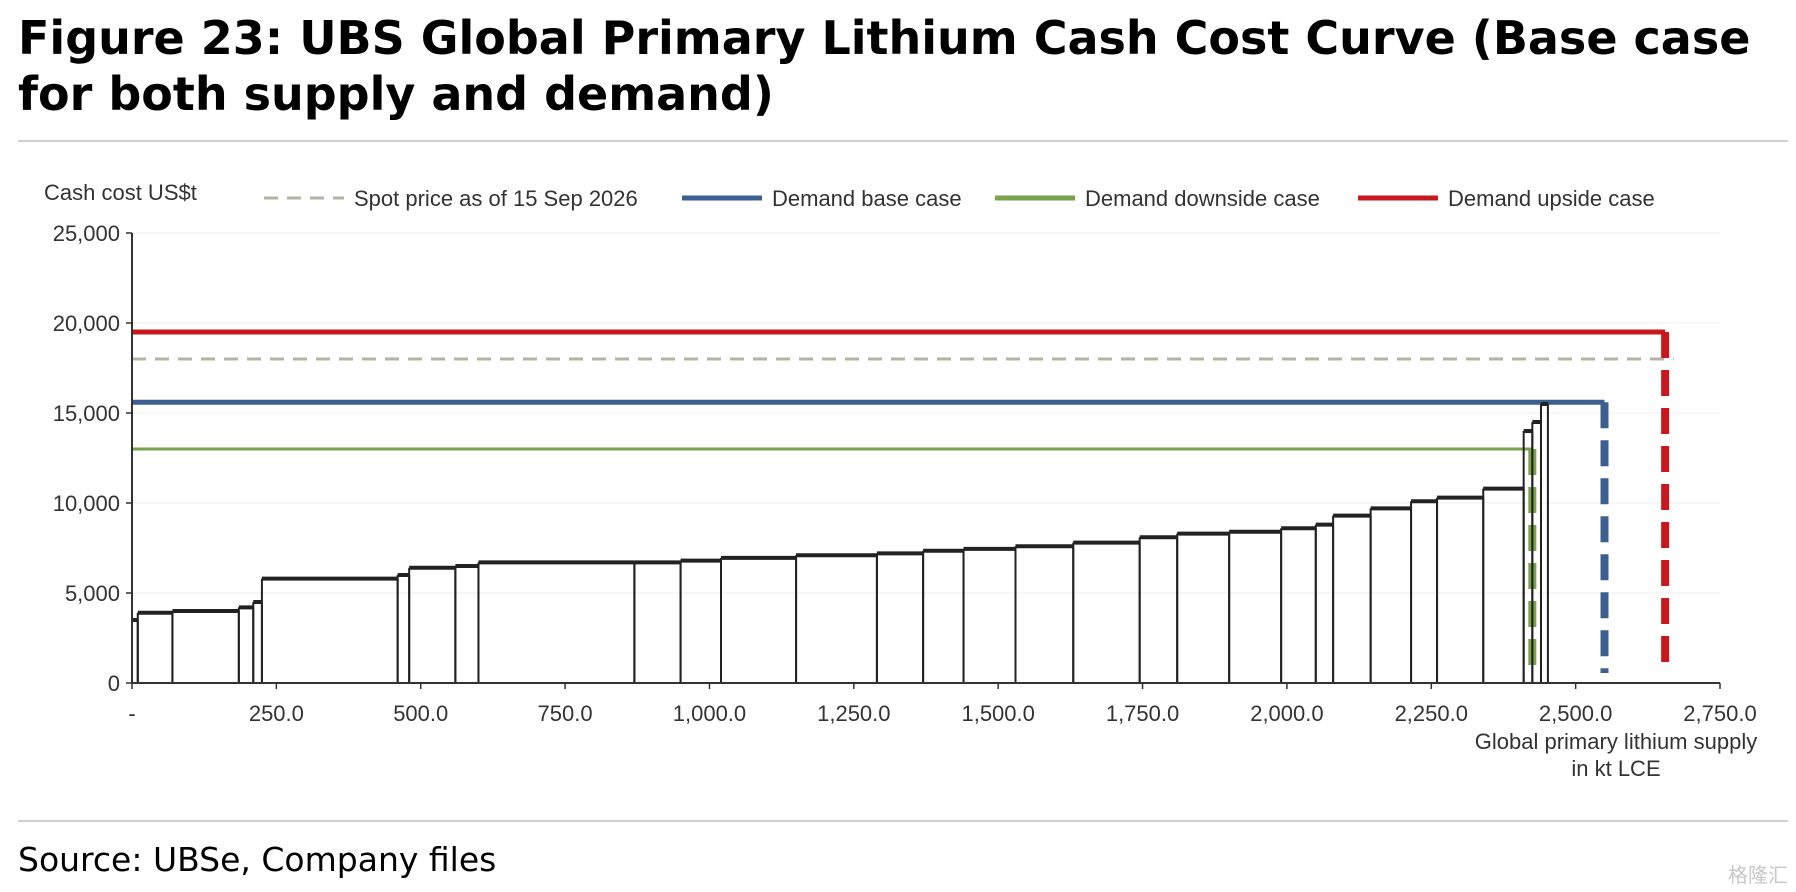 The height and width of the screenshot is (892, 1796). I want to click on x-tick-label: 500.0, so click(420, 713).